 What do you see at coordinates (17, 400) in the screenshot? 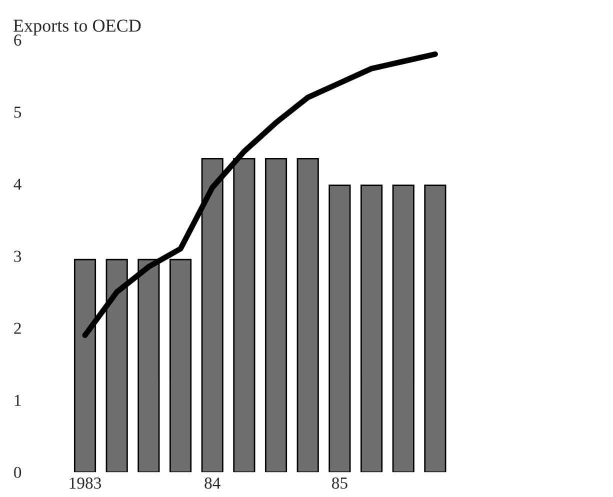
I see `y-tick-label: 1` at bounding box center [17, 400].